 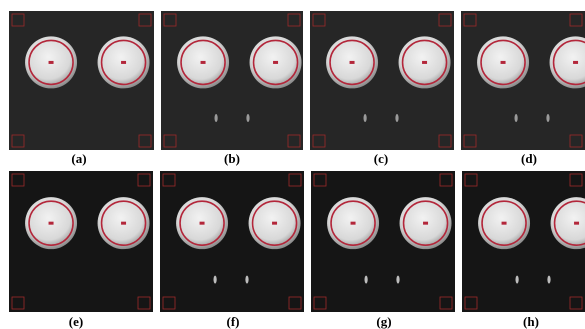 I want to click on caption-d: (d), so click(x=529, y=158).